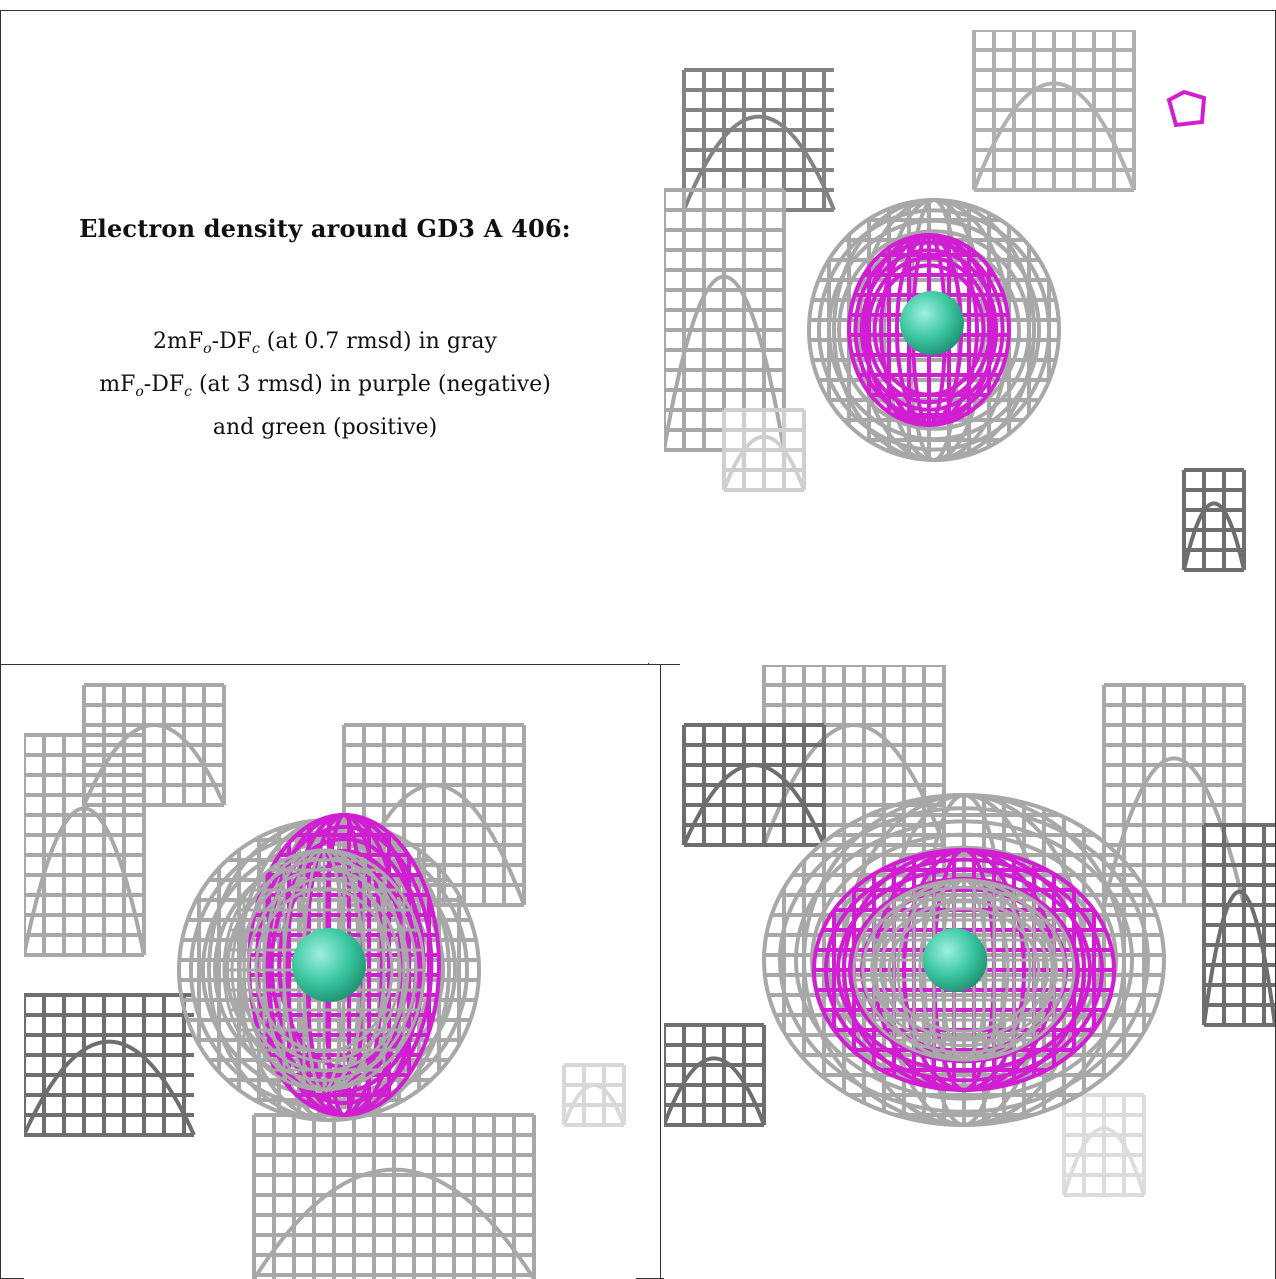  I want to click on mesh-patch-lower-left-br, so click(715, 1075).